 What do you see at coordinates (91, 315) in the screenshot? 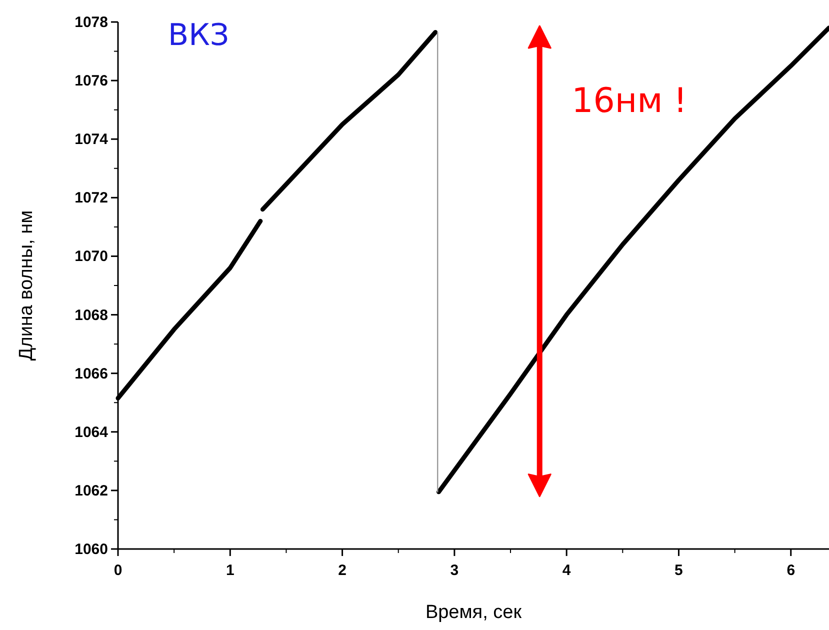
I see `y-tick-label: 1068` at bounding box center [91, 315].